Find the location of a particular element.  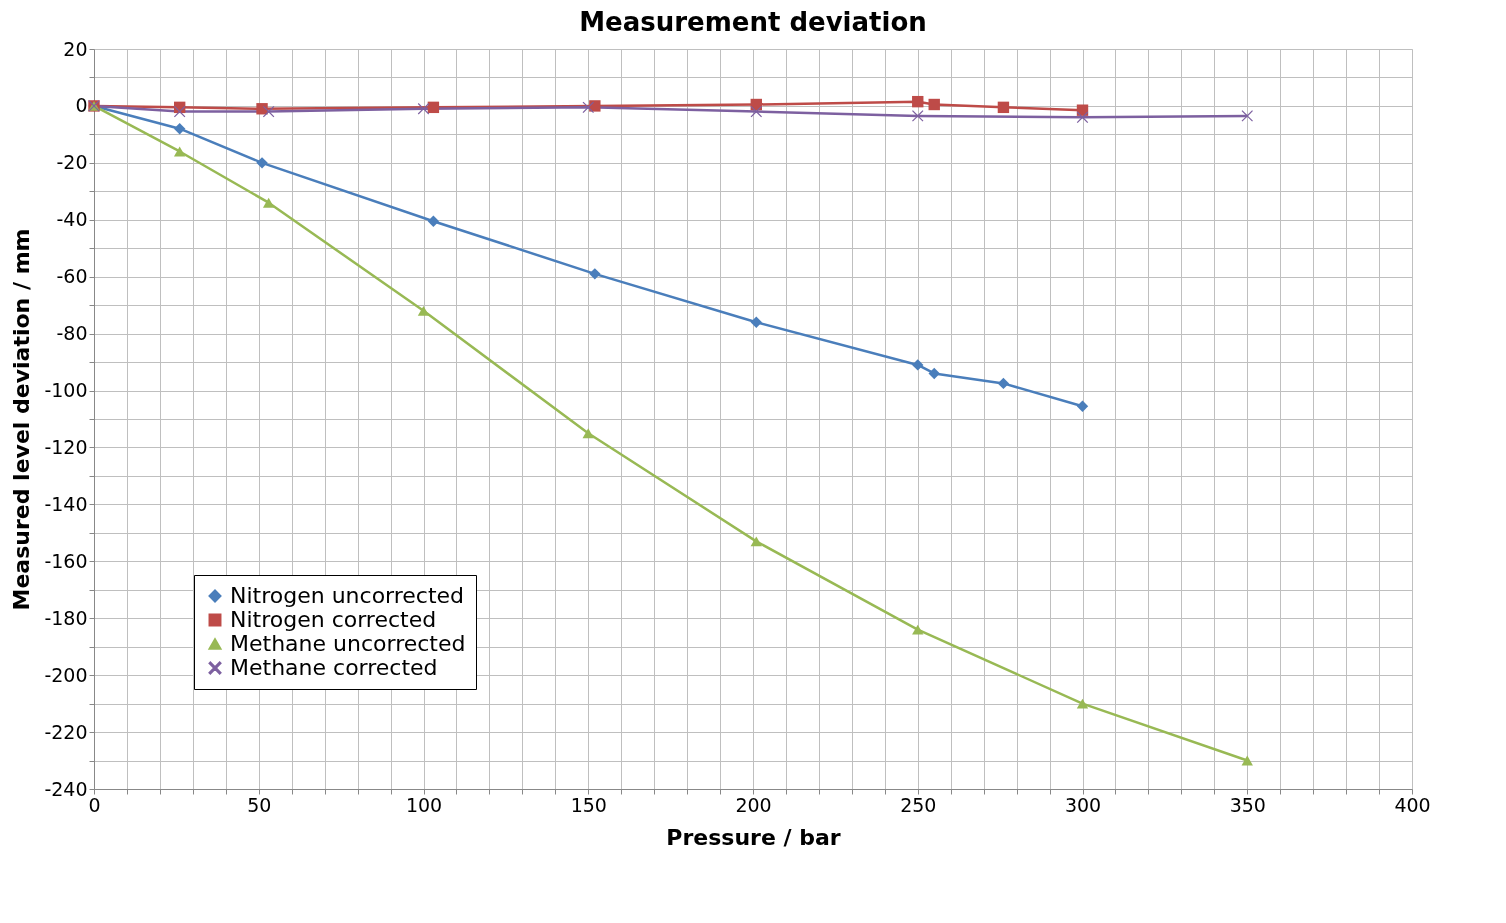

y-tick-label: -120 is located at coordinates (66, 446).